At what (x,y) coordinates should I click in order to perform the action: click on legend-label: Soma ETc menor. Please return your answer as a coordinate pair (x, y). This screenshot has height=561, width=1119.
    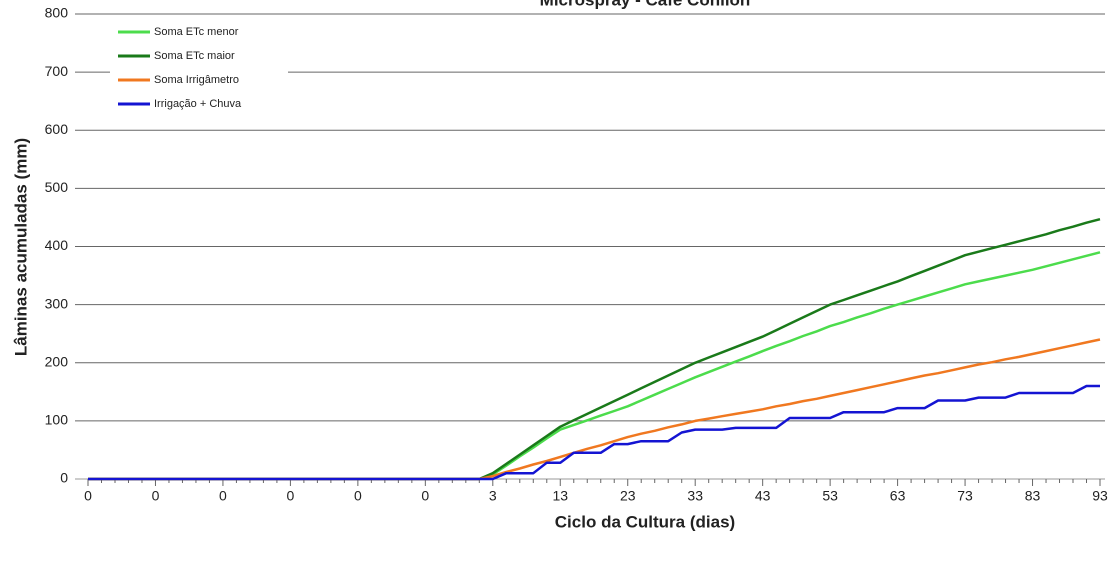
    Looking at the image, I should click on (196, 32).